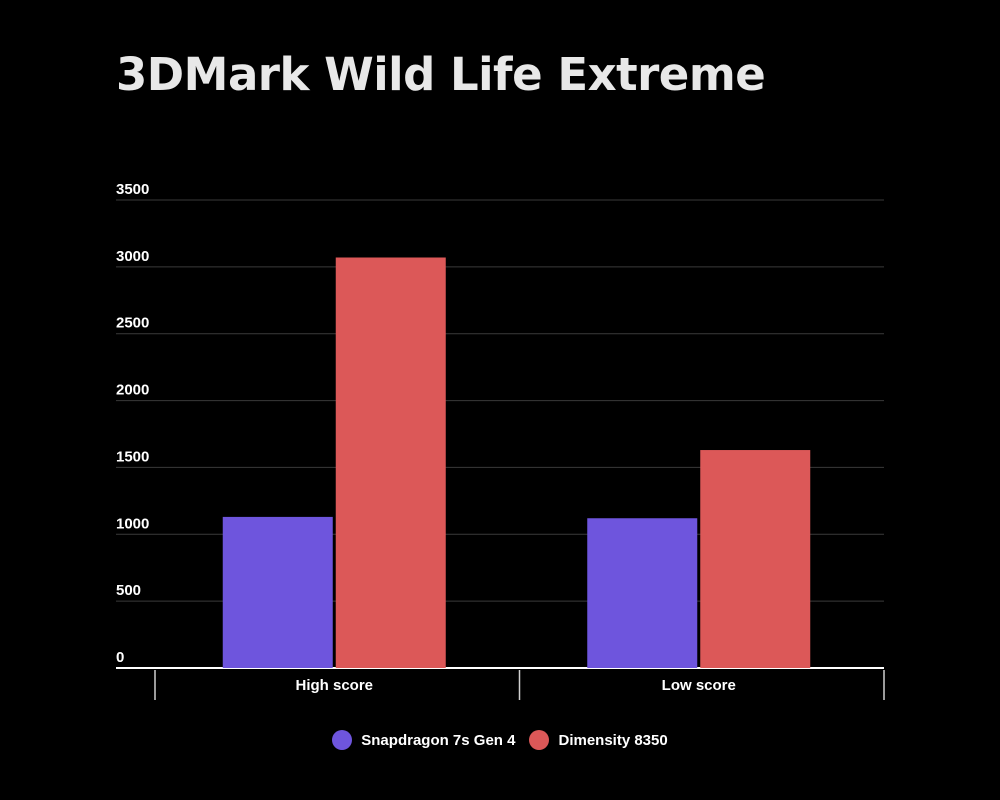 Image resolution: width=1000 pixels, height=800 pixels. What do you see at coordinates (699, 685) in the screenshot?
I see `x-category-label: Low score` at bounding box center [699, 685].